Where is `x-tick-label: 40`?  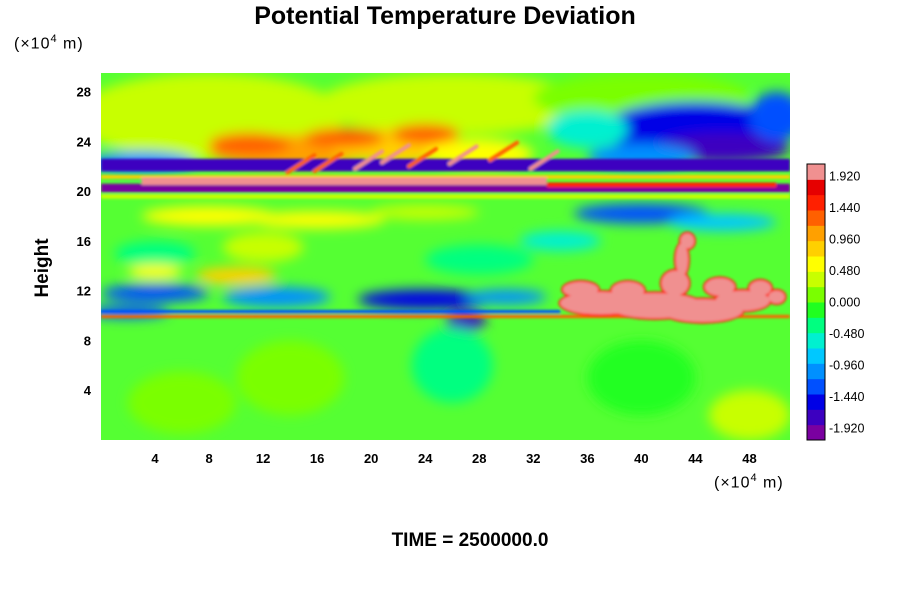 x-tick-label: 40 is located at coordinates (641, 458).